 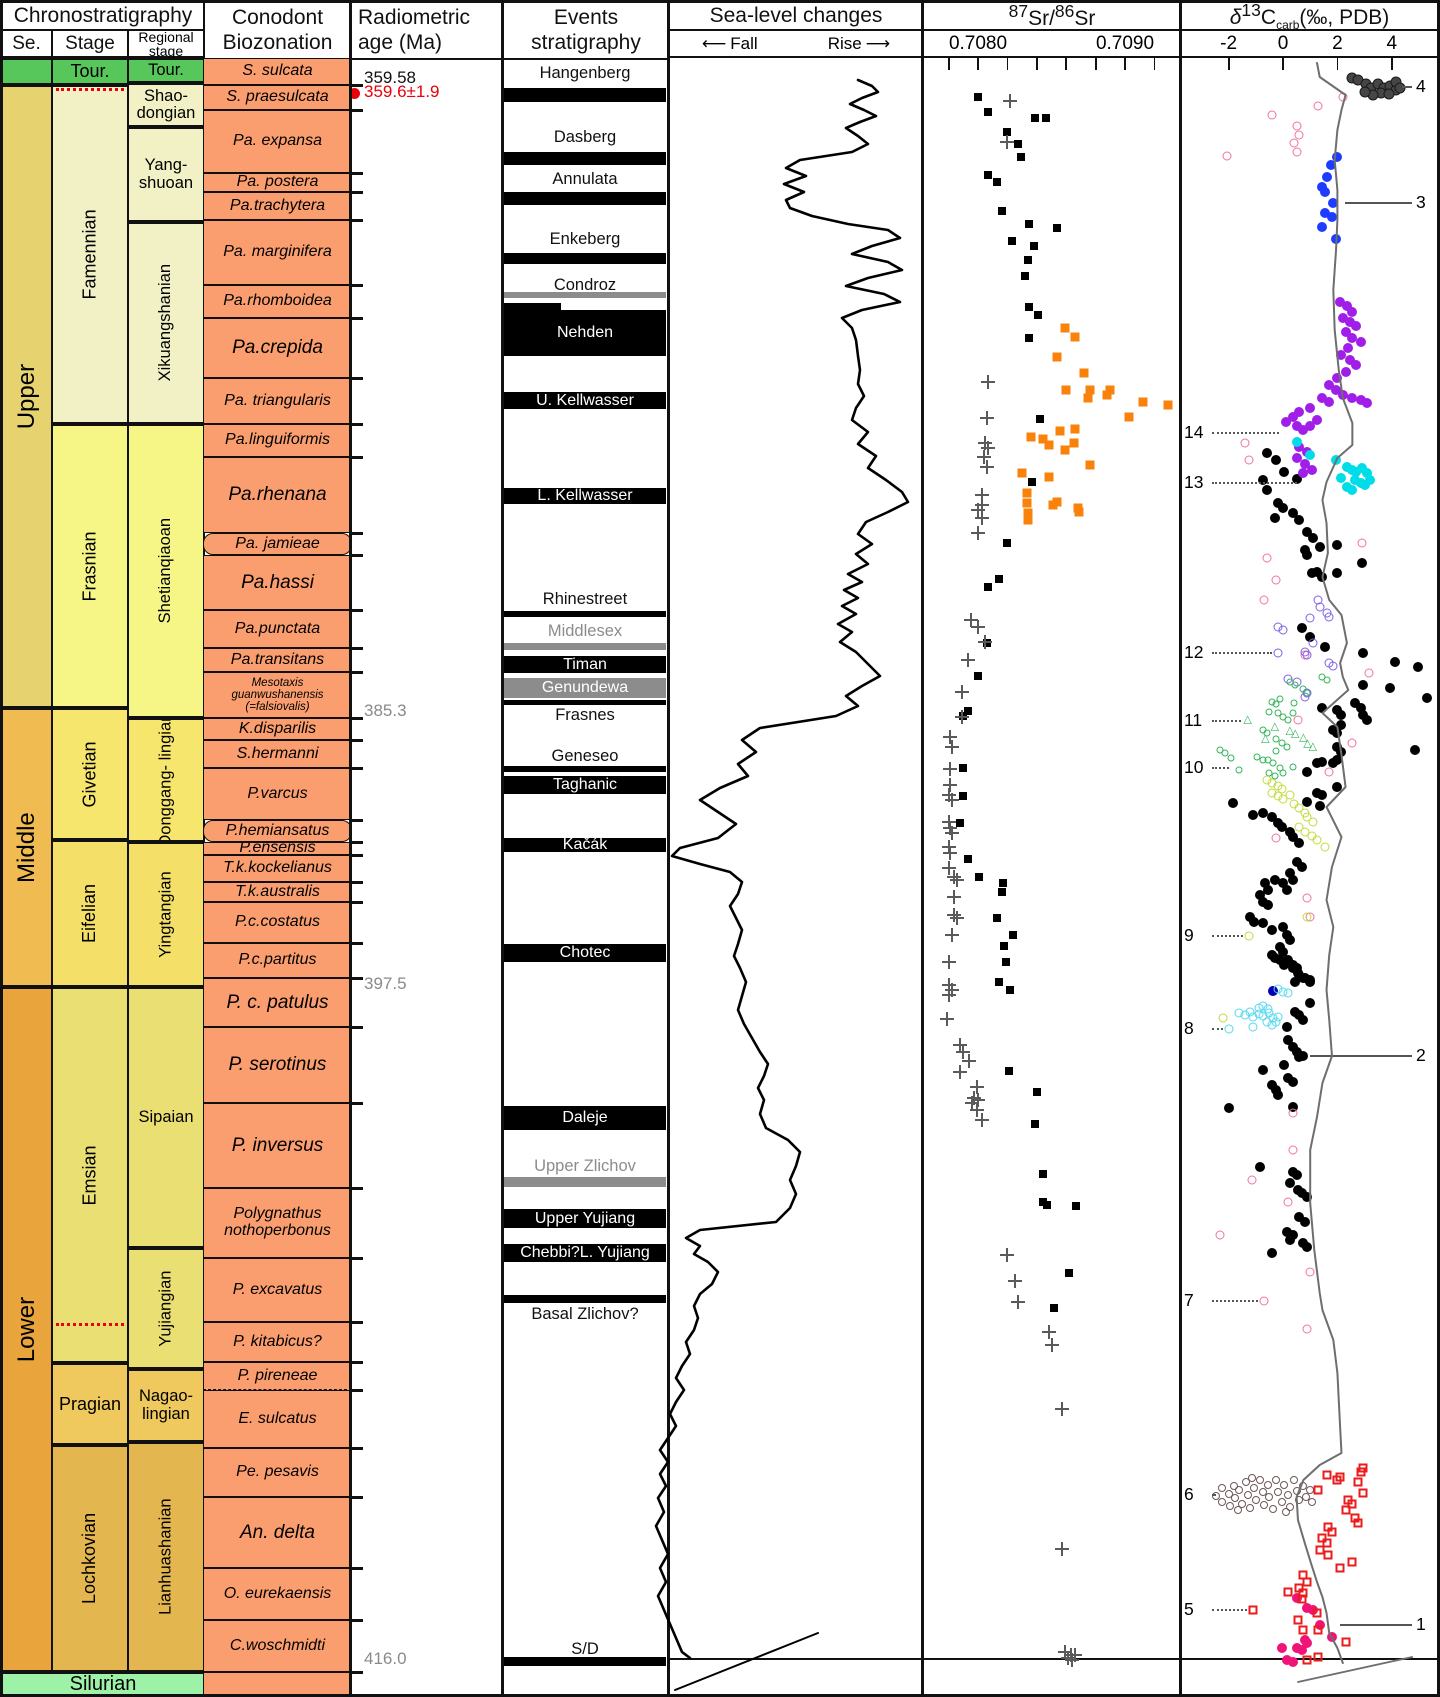 I want to click on conodont-zone-row: Pe. pesavis, so click(x=277, y=1472).